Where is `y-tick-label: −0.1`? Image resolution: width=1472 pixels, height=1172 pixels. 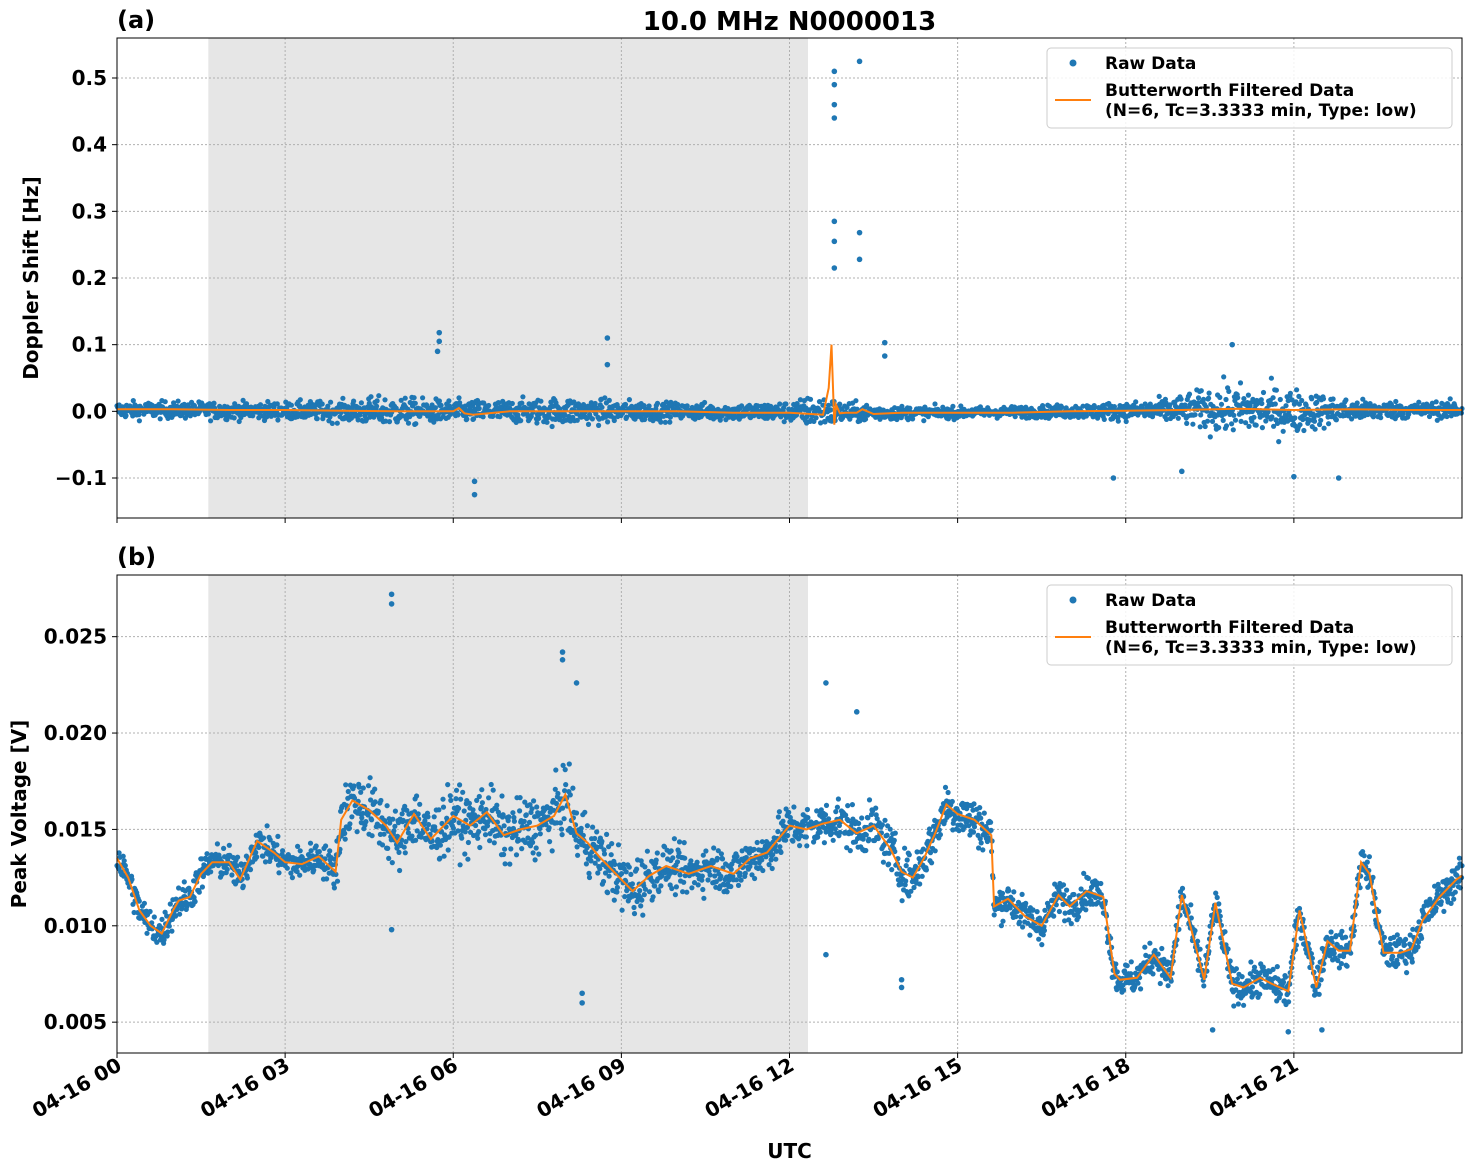
y-tick-label: −0.1 is located at coordinates (81, 478).